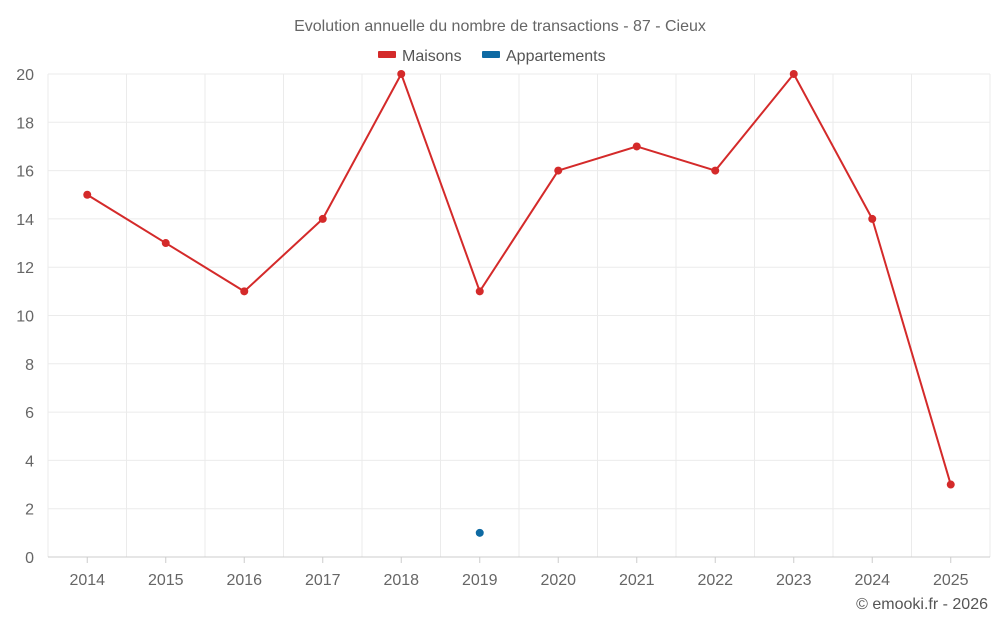 The width and height of the screenshot is (1000, 625). Describe the element at coordinates (387, 54) in the screenshot. I see `legend-swatch-maisons` at that location.